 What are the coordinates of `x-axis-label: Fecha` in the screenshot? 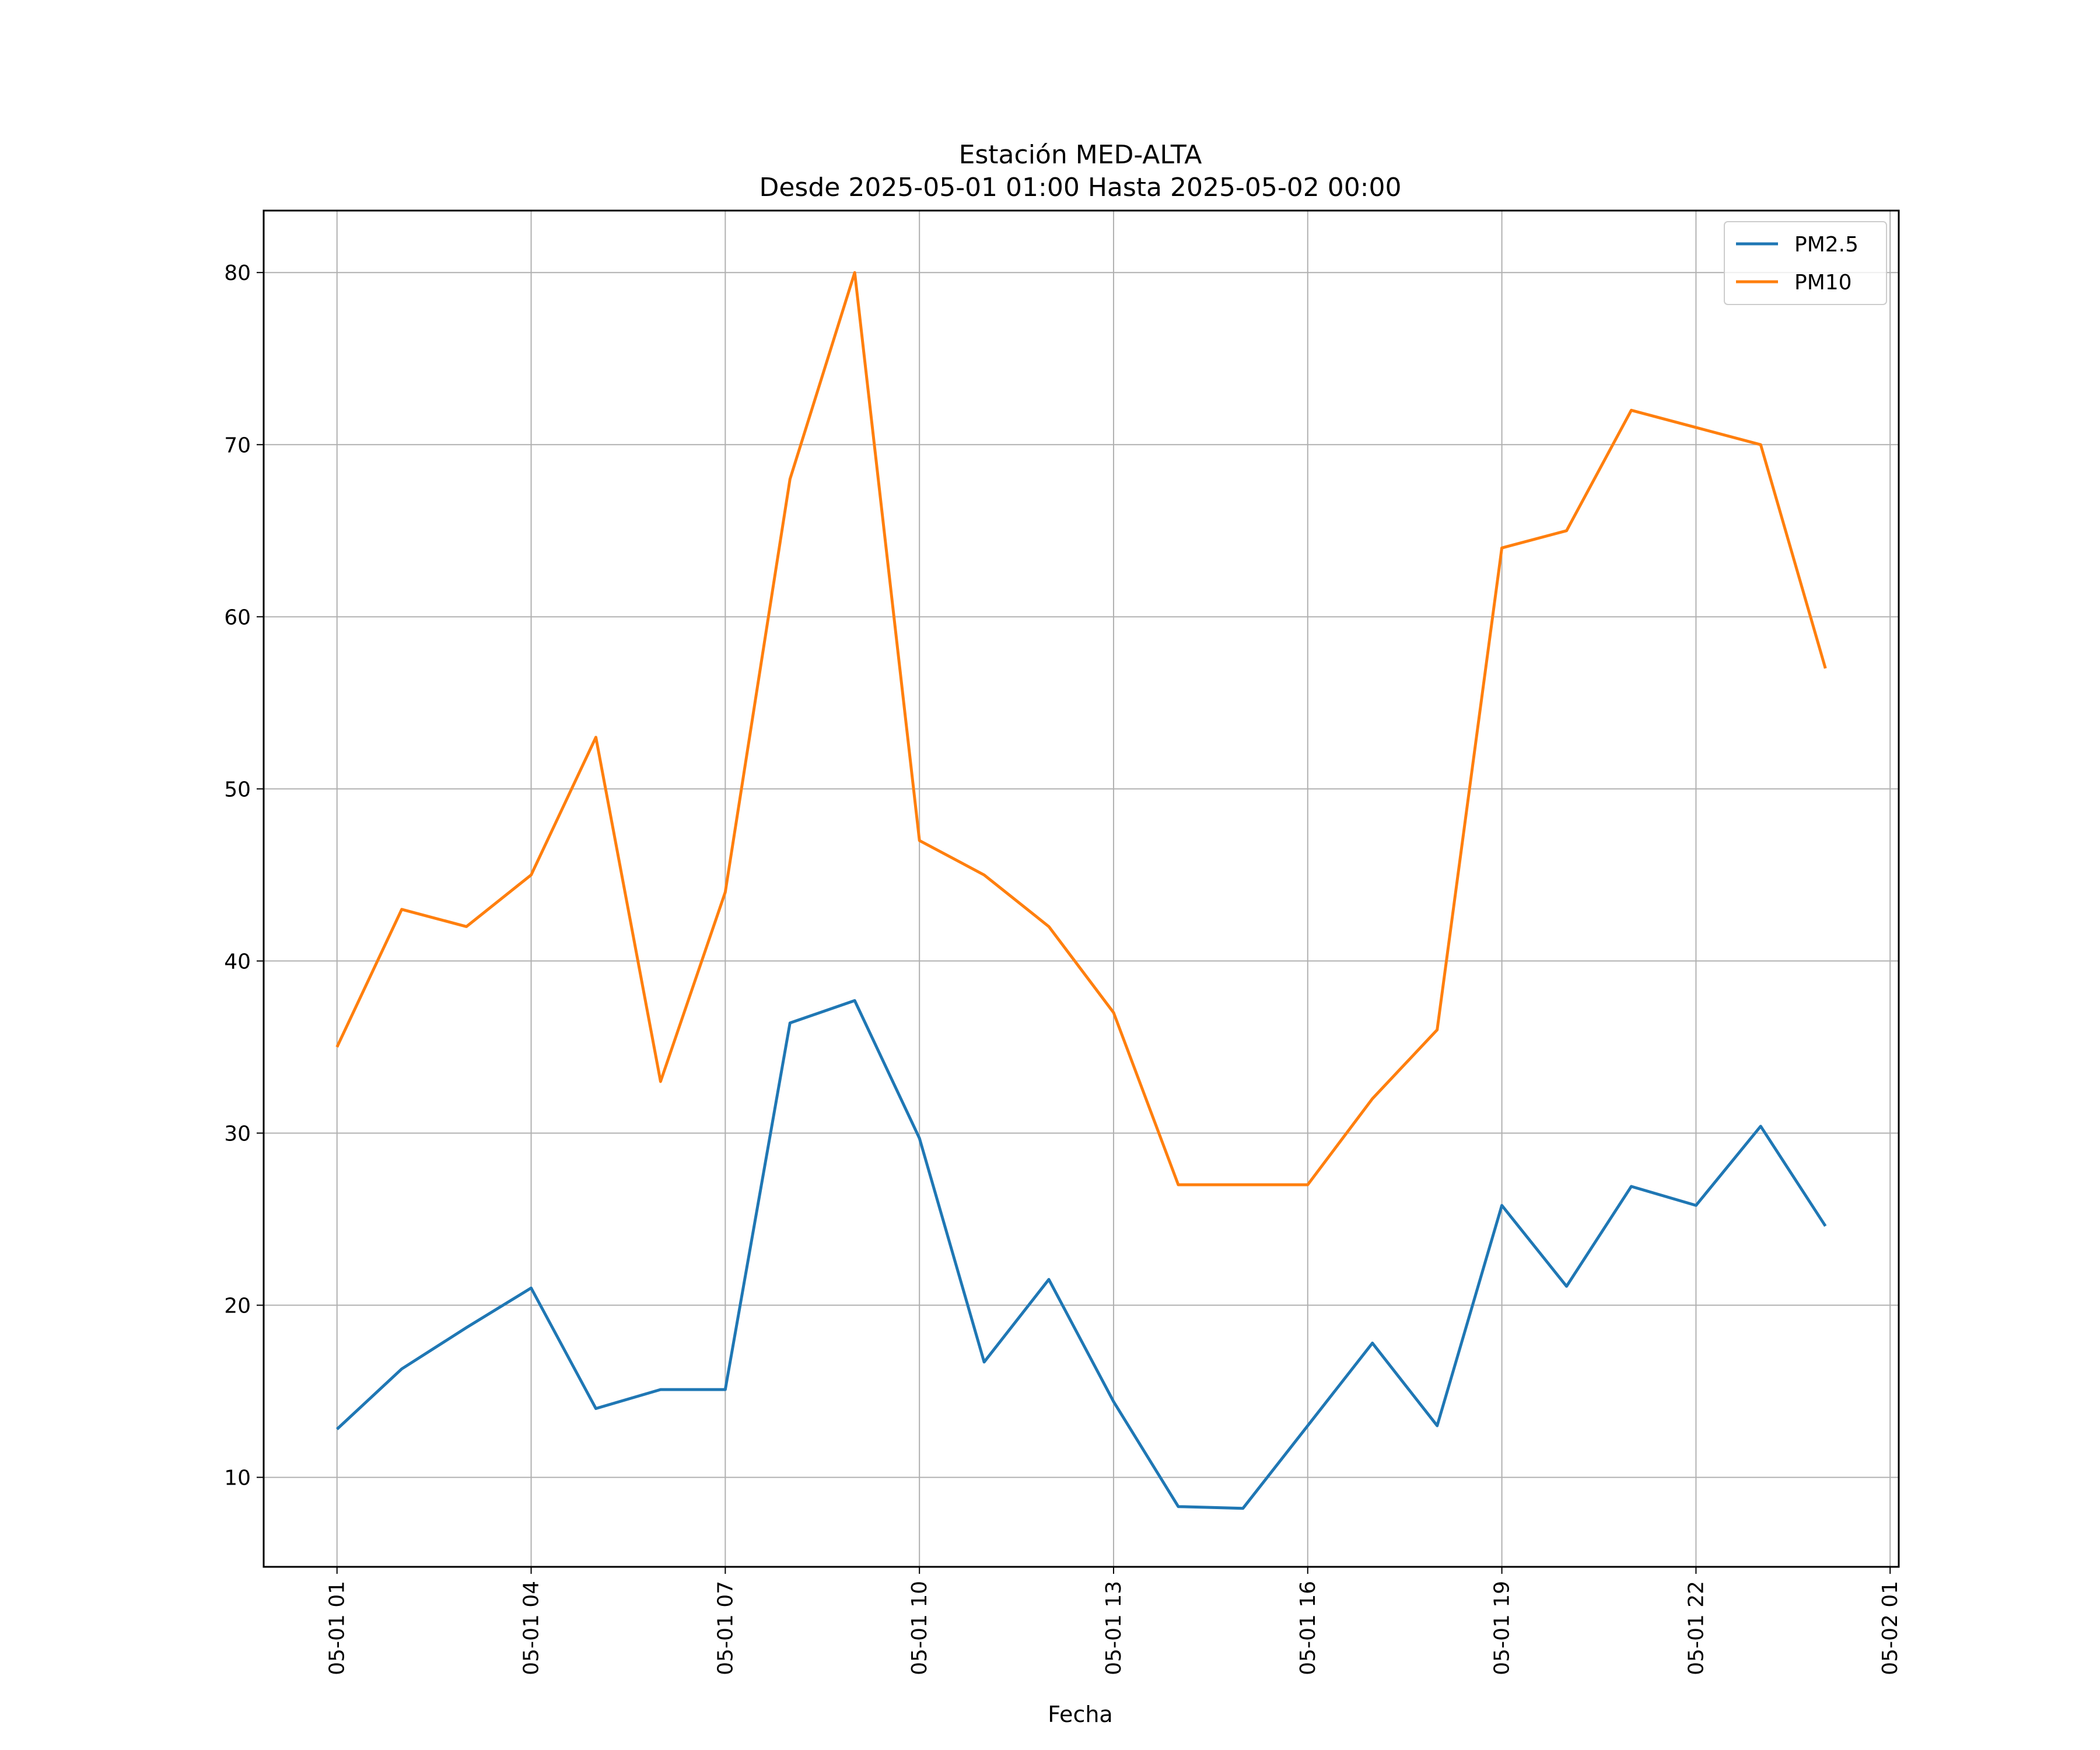 It's located at (1080, 1714).